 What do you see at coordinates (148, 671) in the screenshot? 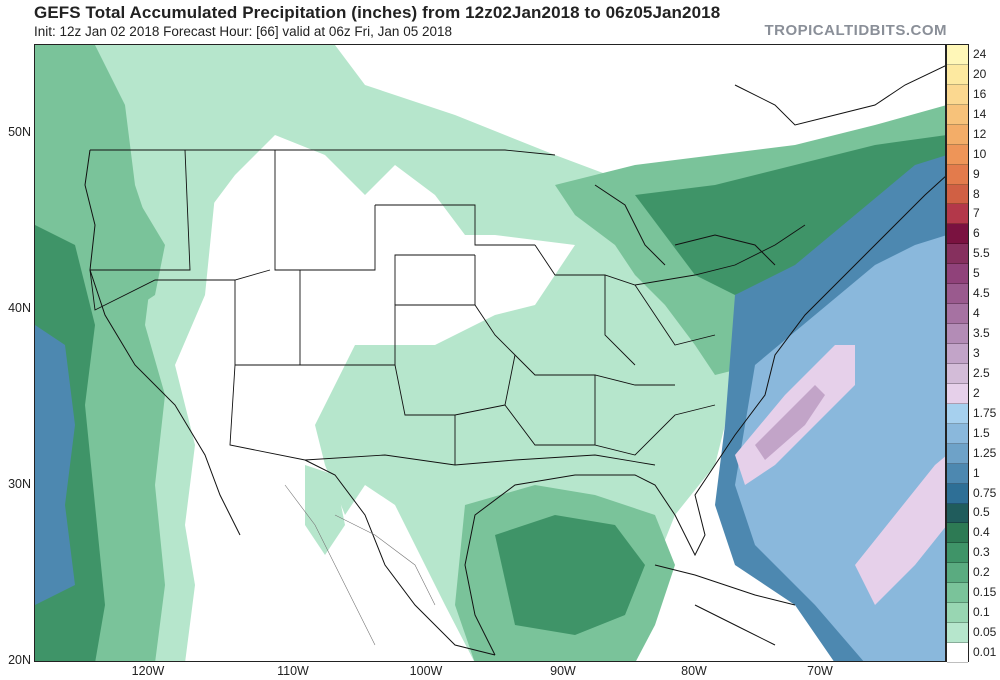
I see `lon-label-120w: 120W` at bounding box center [148, 671].